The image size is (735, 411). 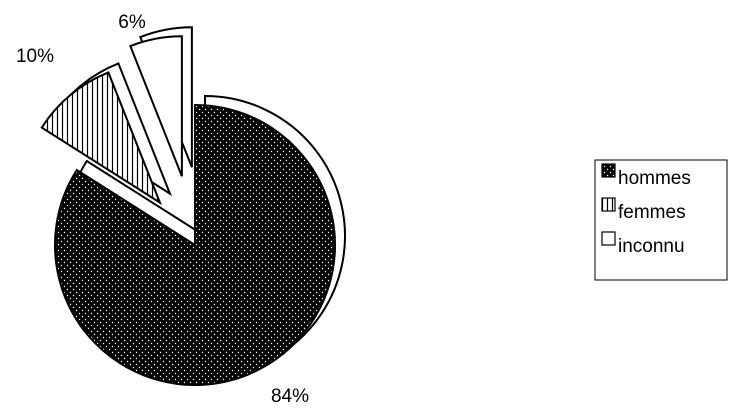 I want to click on legend: hommes femmes inconnu, so click(x=661, y=220).